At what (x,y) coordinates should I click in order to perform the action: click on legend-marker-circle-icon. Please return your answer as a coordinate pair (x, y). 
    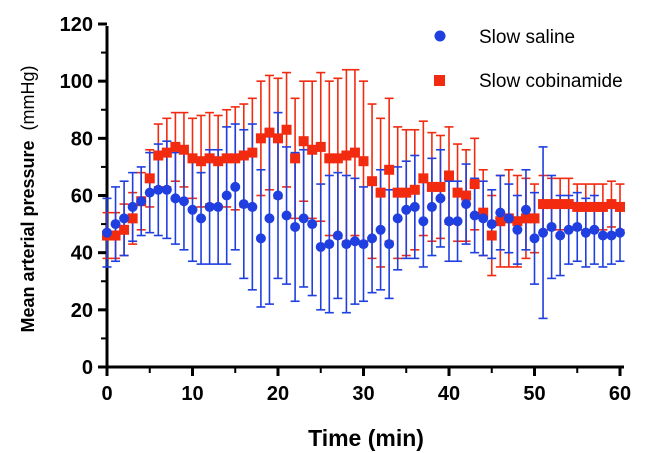
    Looking at the image, I should click on (440, 36).